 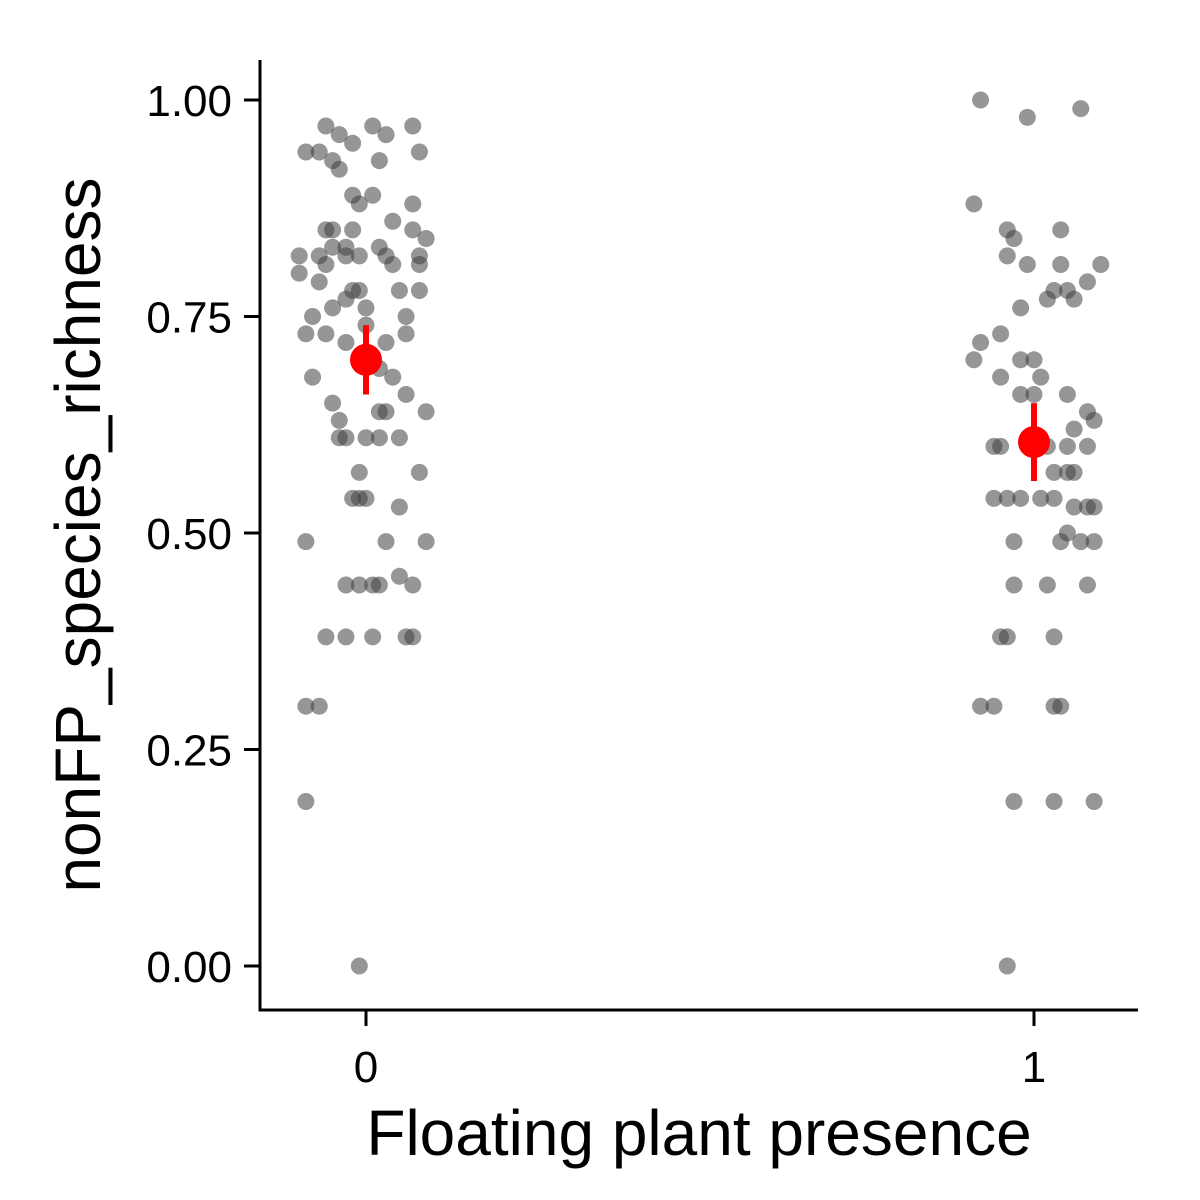 I want to click on y-tick-label: 0.75, so click(x=189, y=318).